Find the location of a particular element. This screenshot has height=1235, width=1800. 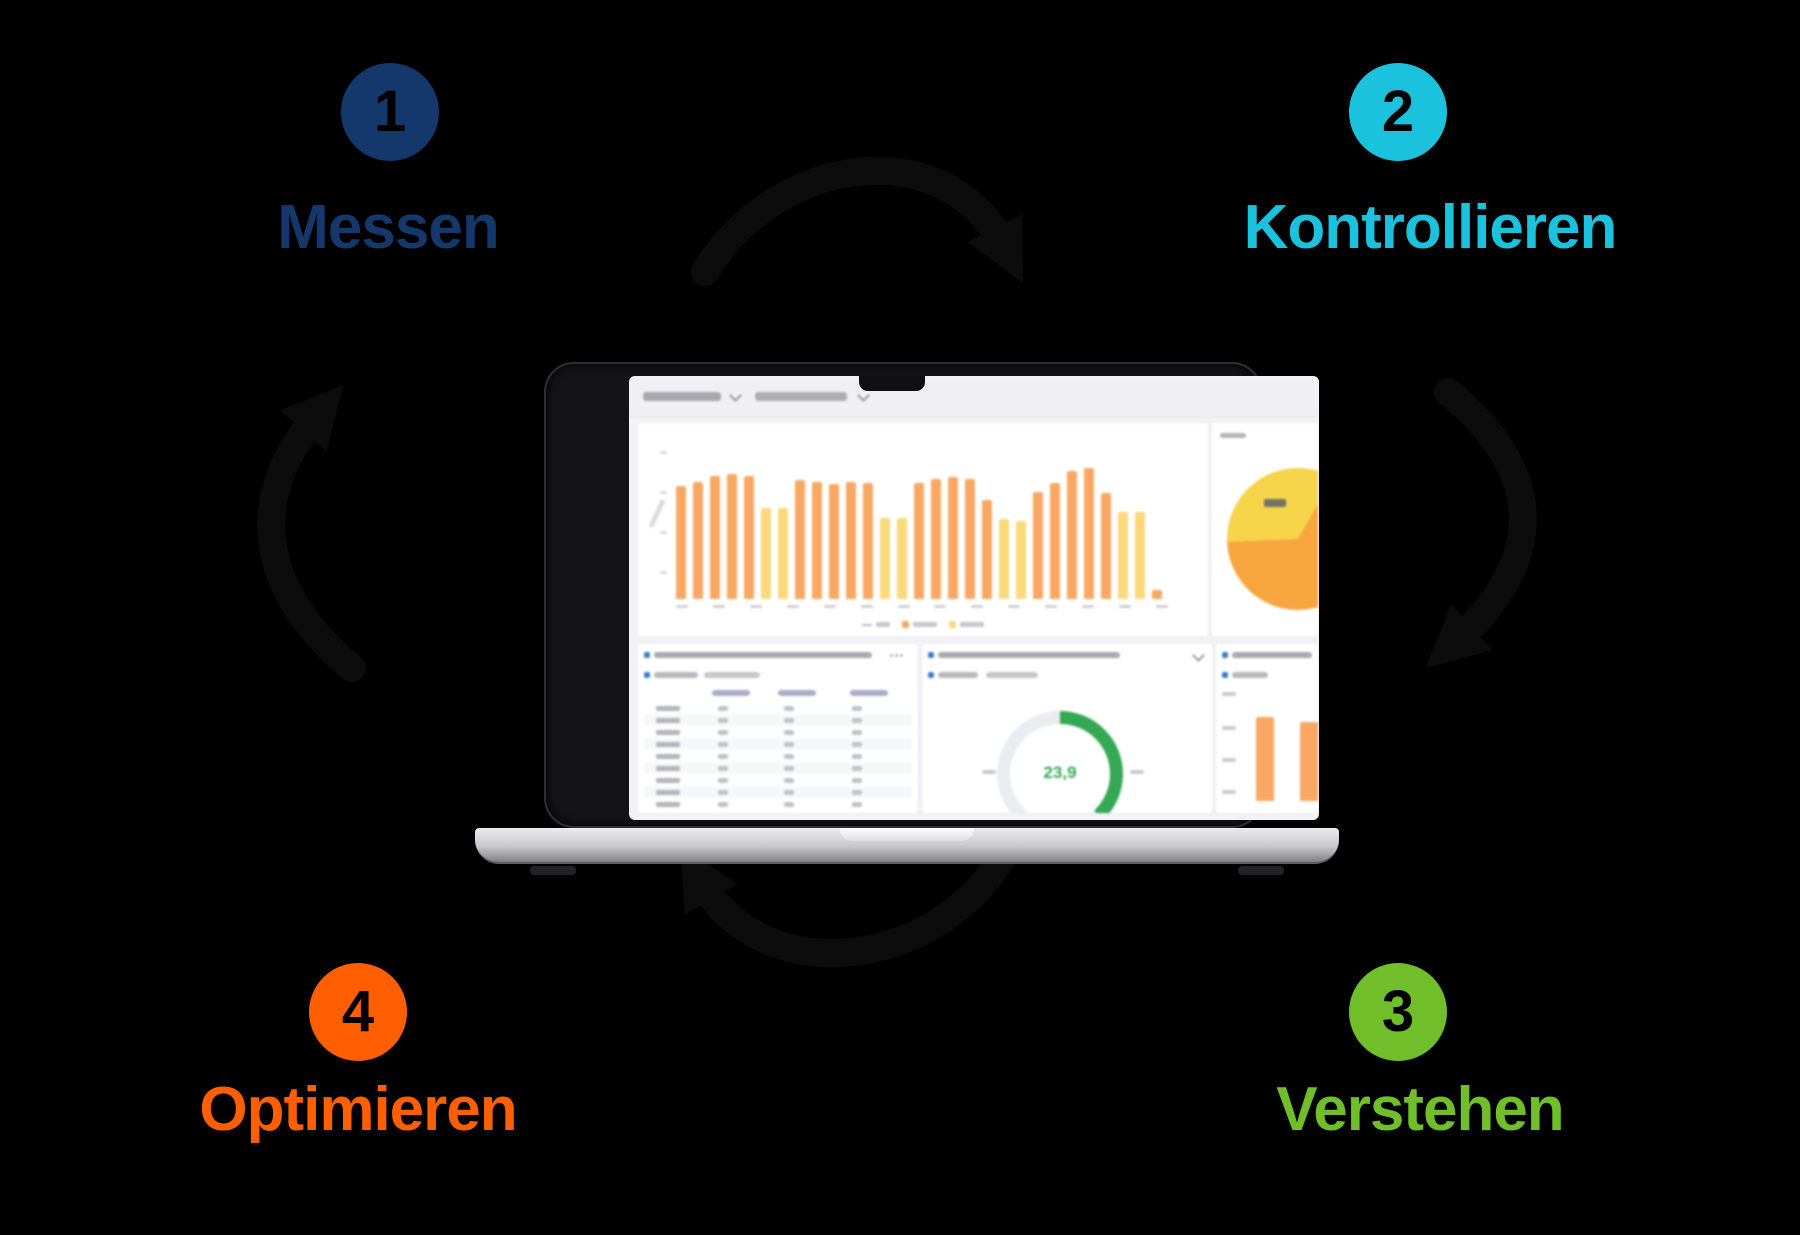

panel-pie-chart is located at coordinates (1265, 529).